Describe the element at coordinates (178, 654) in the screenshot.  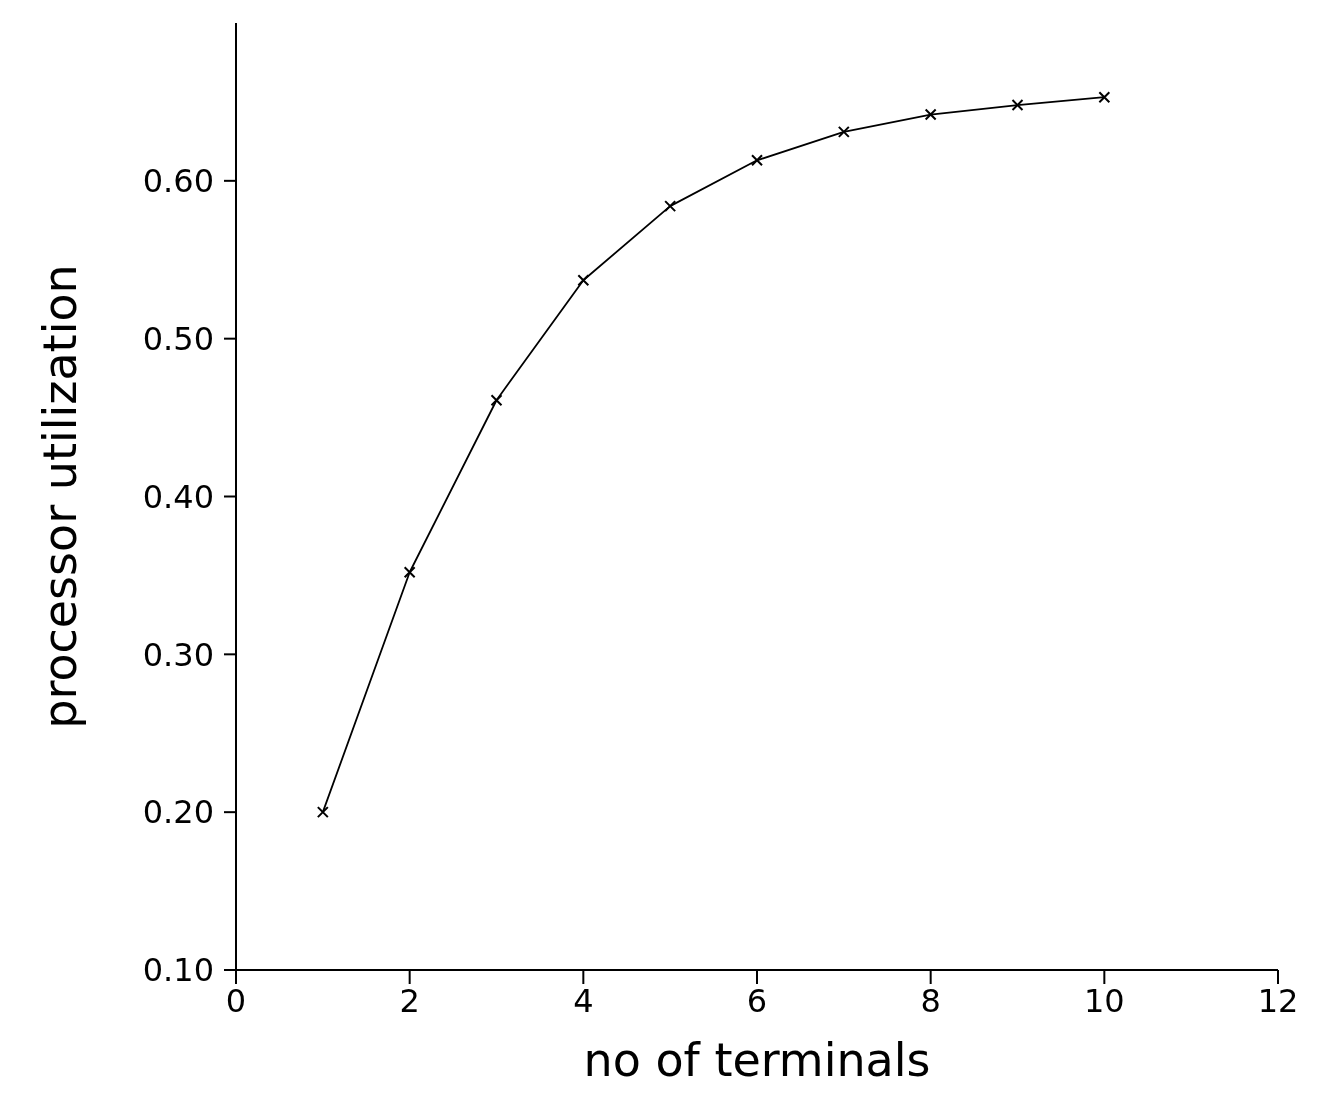
I see `y-tick-label: 0.30` at that location.